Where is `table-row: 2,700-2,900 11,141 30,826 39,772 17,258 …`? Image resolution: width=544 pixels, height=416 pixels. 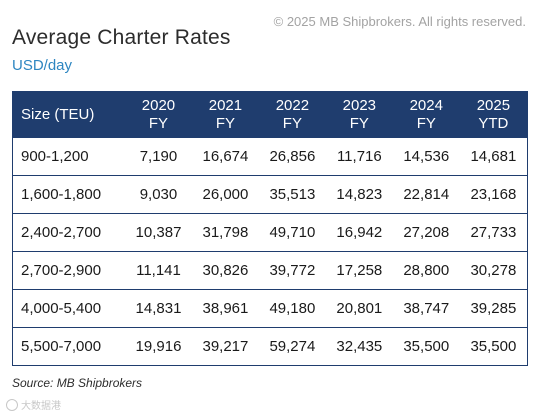 table-row: 2,700-2,900 11,141 30,826 39,772 17,258 … is located at coordinates (270, 270).